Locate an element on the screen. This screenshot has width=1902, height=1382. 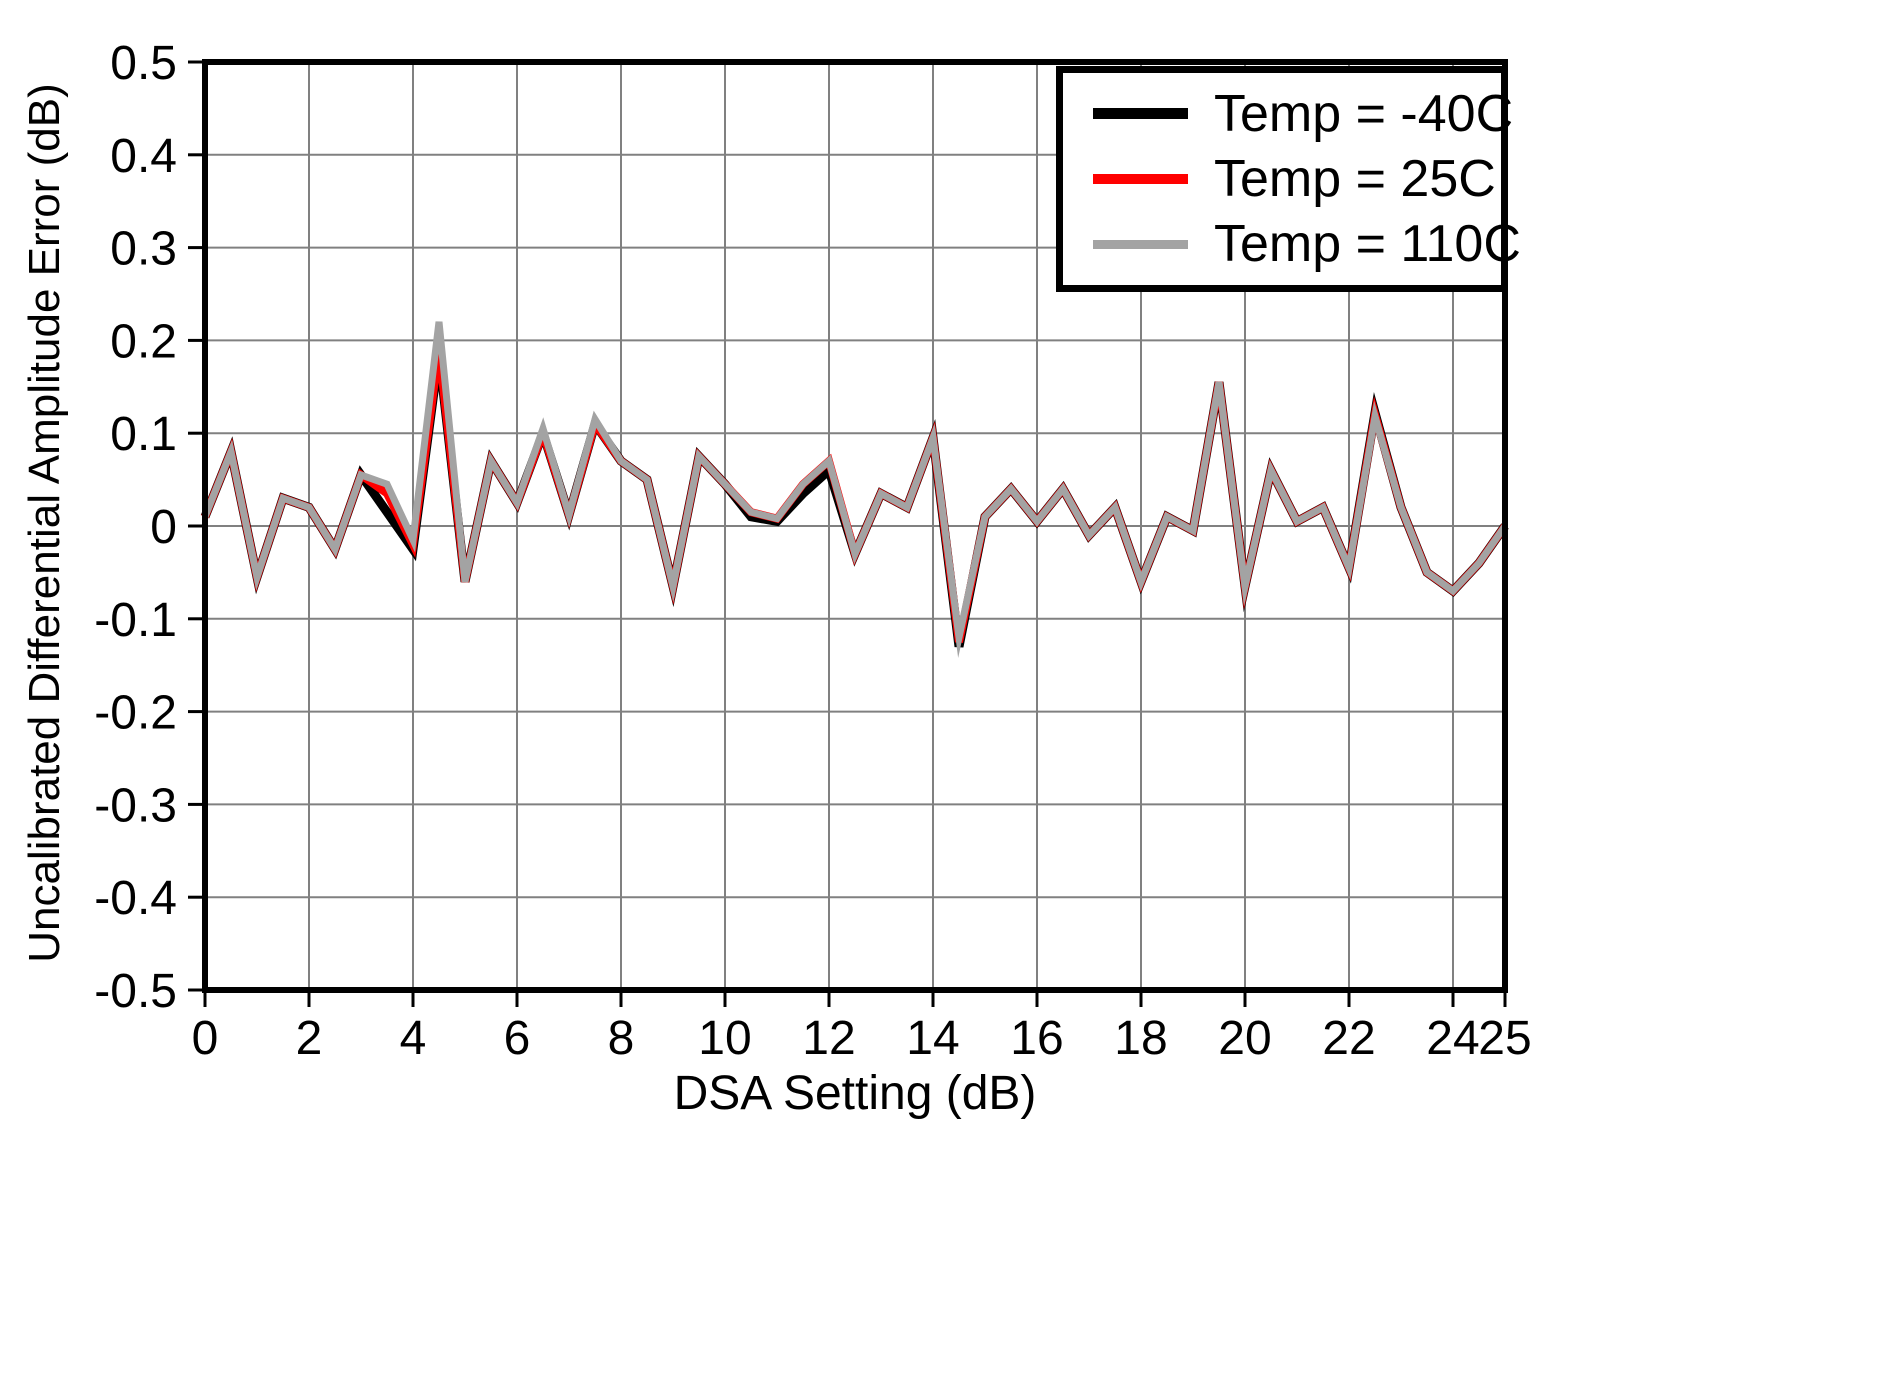
svg-text: -0.5 is located at coordinates (135, 991).